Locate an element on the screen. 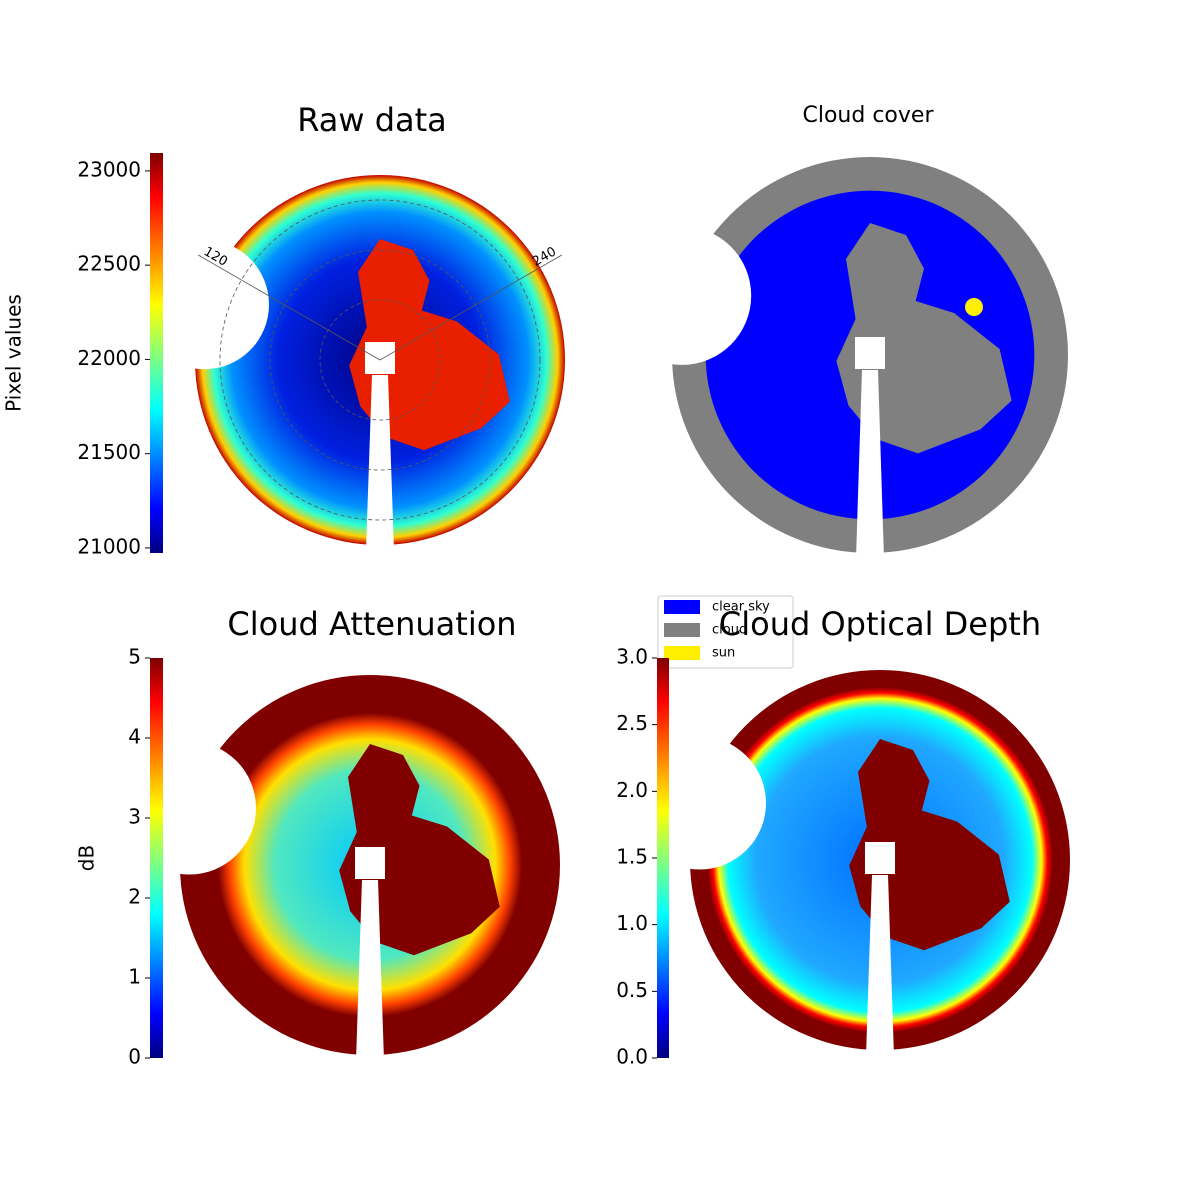  panel-title: Cloud Attenuation is located at coordinates (371, 624).